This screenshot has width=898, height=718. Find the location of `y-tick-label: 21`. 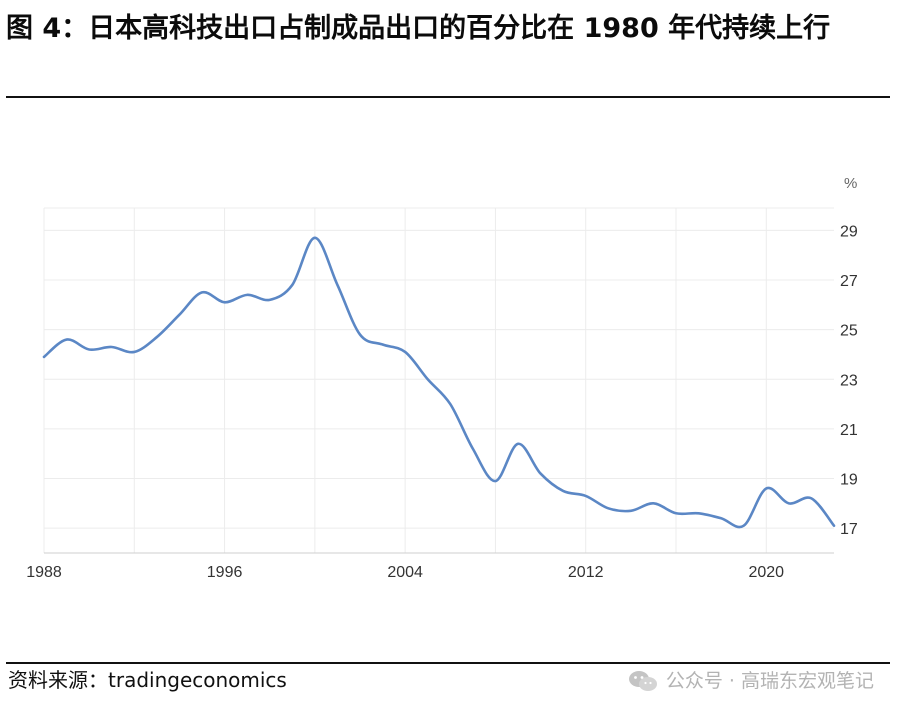

y-tick-label: 21 is located at coordinates (849, 430).